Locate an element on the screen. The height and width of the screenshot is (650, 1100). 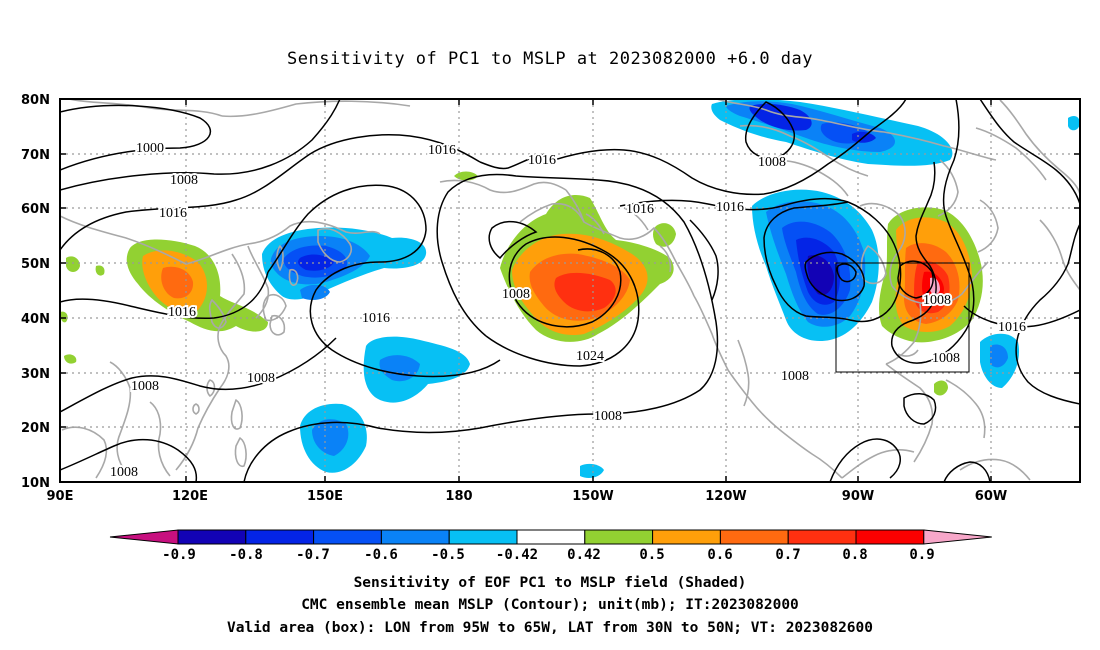
shade-positive-eastasia-core is located at coordinates (177, 282).